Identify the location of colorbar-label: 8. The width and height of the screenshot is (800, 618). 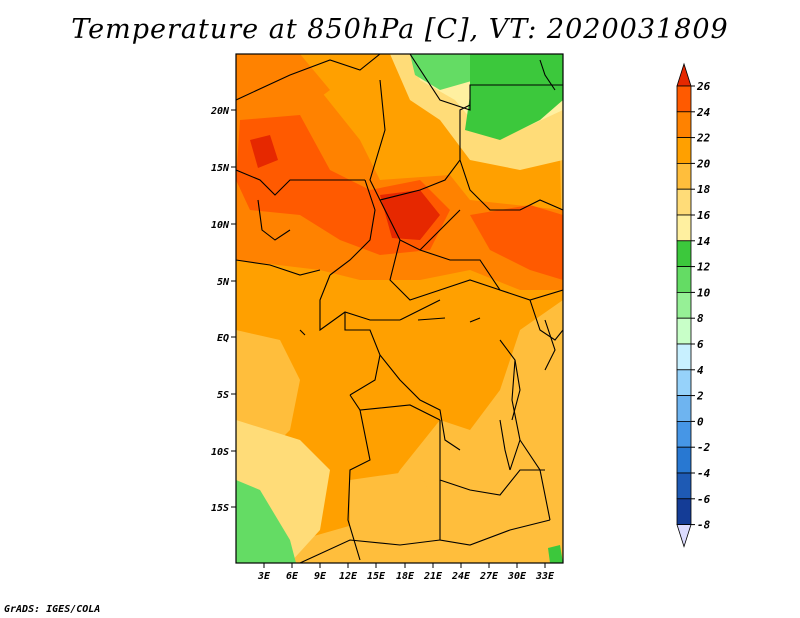
(700, 318).